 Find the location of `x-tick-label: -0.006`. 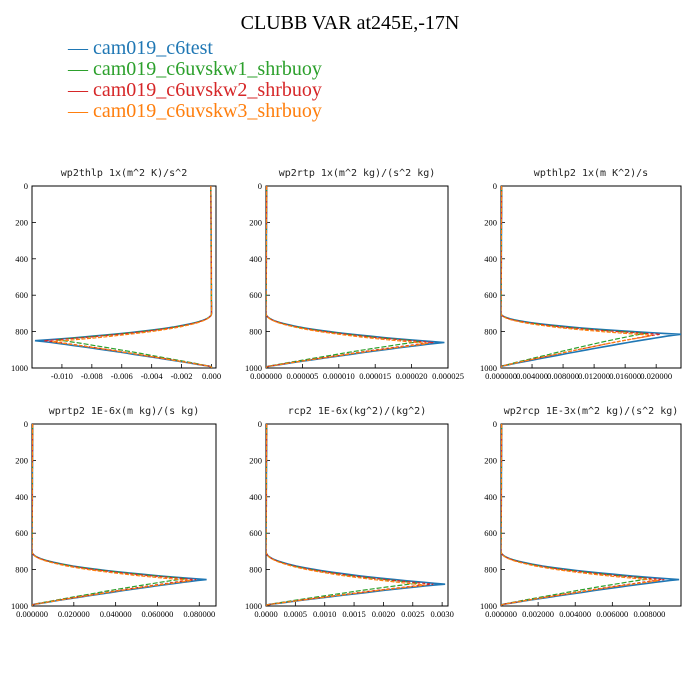

x-tick-label: -0.006 is located at coordinates (122, 376).